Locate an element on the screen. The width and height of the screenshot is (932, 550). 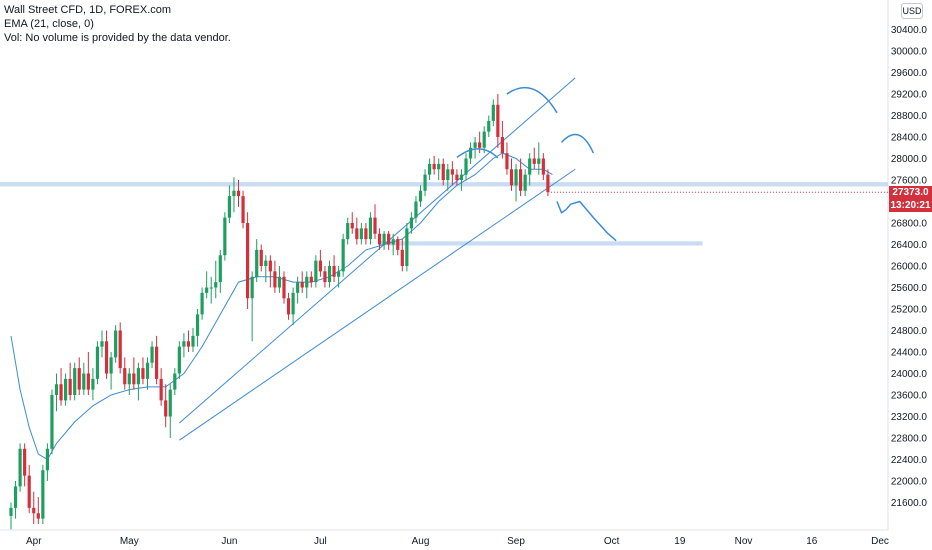
x-tick-label: 16 is located at coordinates (812, 541).